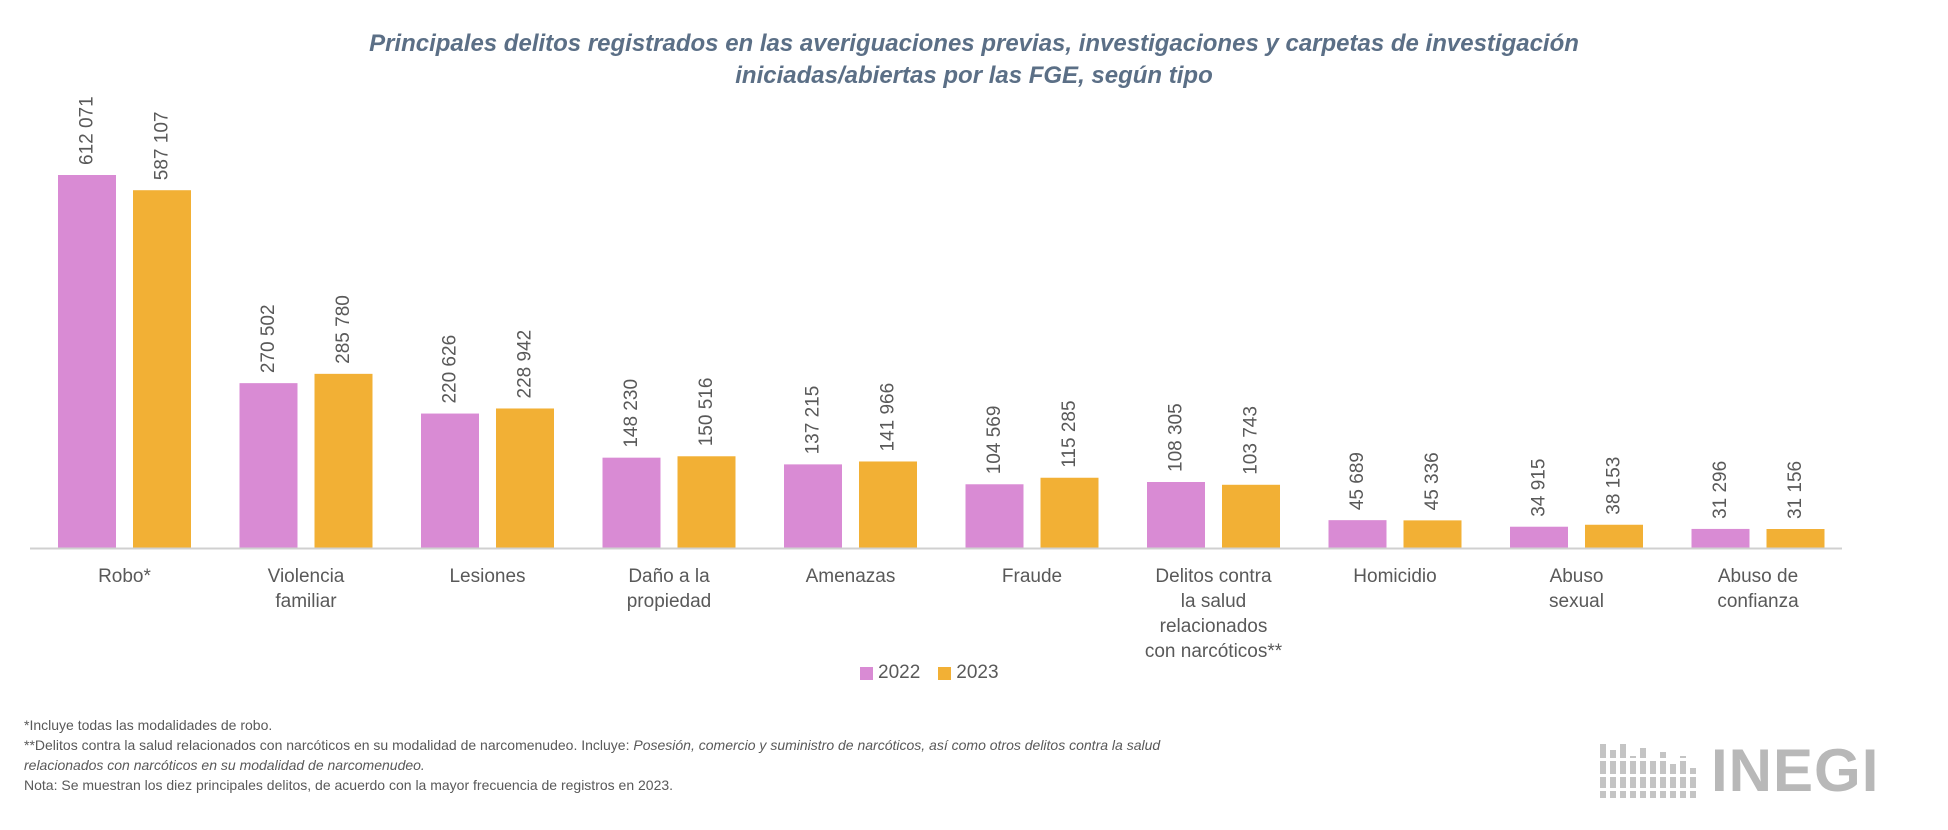 This screenshot has width=1948, height=830. What do you see at coordinates (1720, 490) in the screenshot?
I see `value-label-2022-9: 31 296` at bounding box center [1720, 490].